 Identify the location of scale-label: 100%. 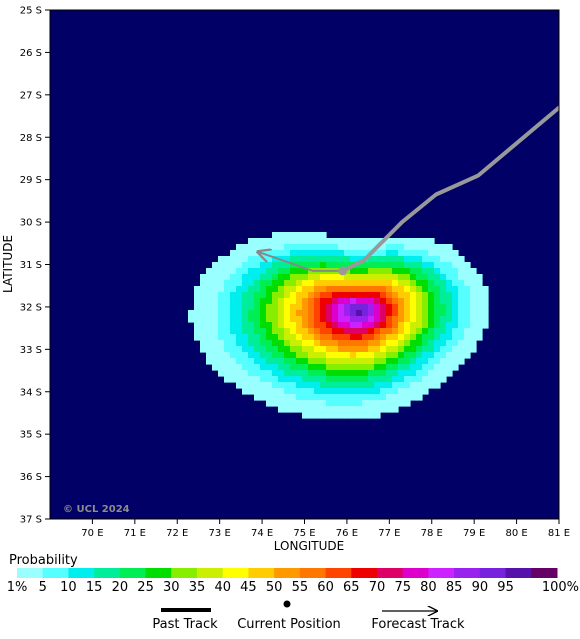
(560, 587).